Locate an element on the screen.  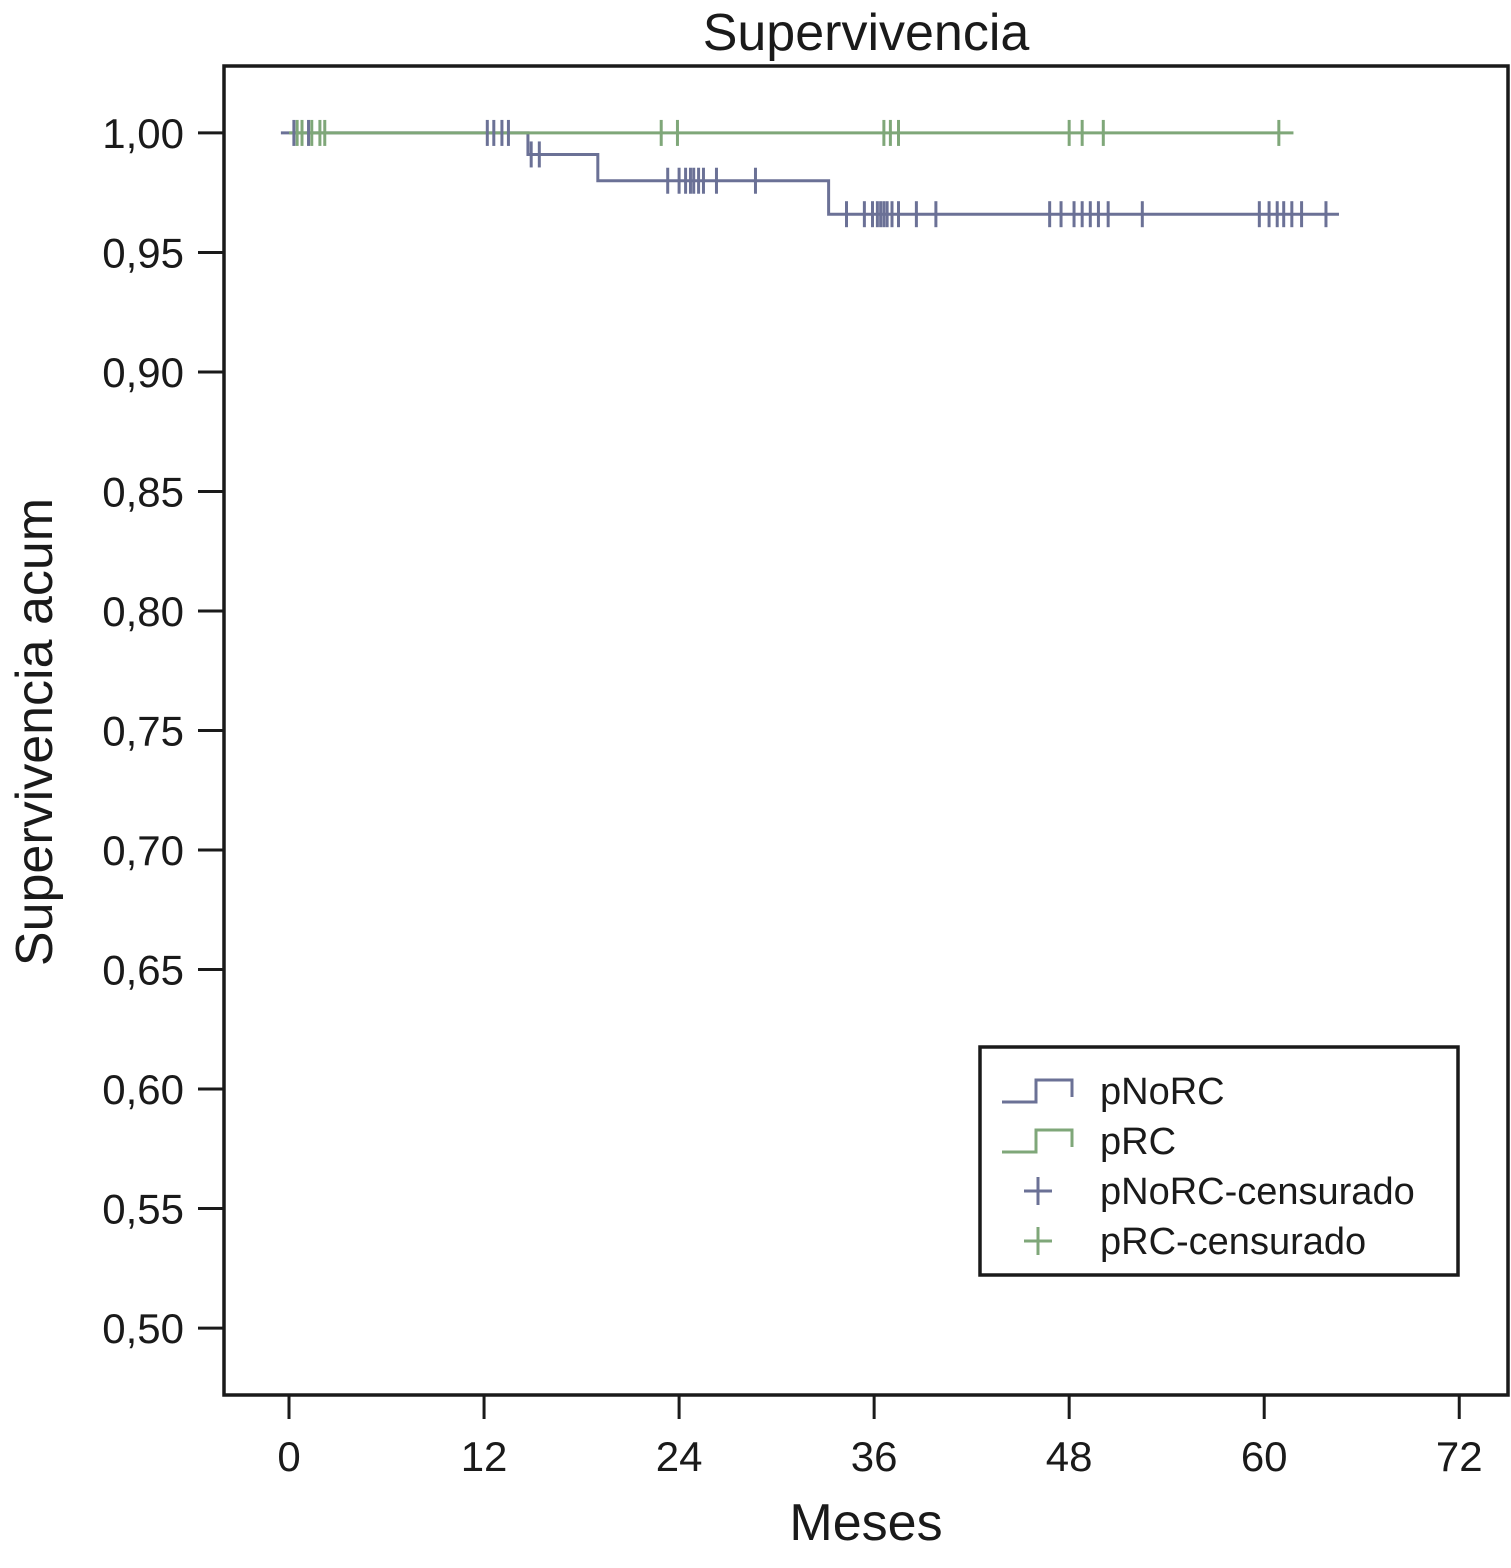
y-axis-title: Supervivencia acum is located at coordinates (35, 732).